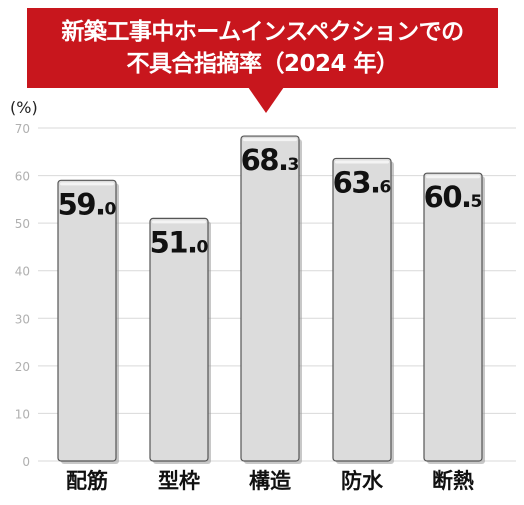 Image resolution: width=524 pixels, height=505 pixels. What do you see at coordinates (24, 107) in the screenshot?
I see `y-axis-unit-label: (%)` at bounding box center [24, 107].